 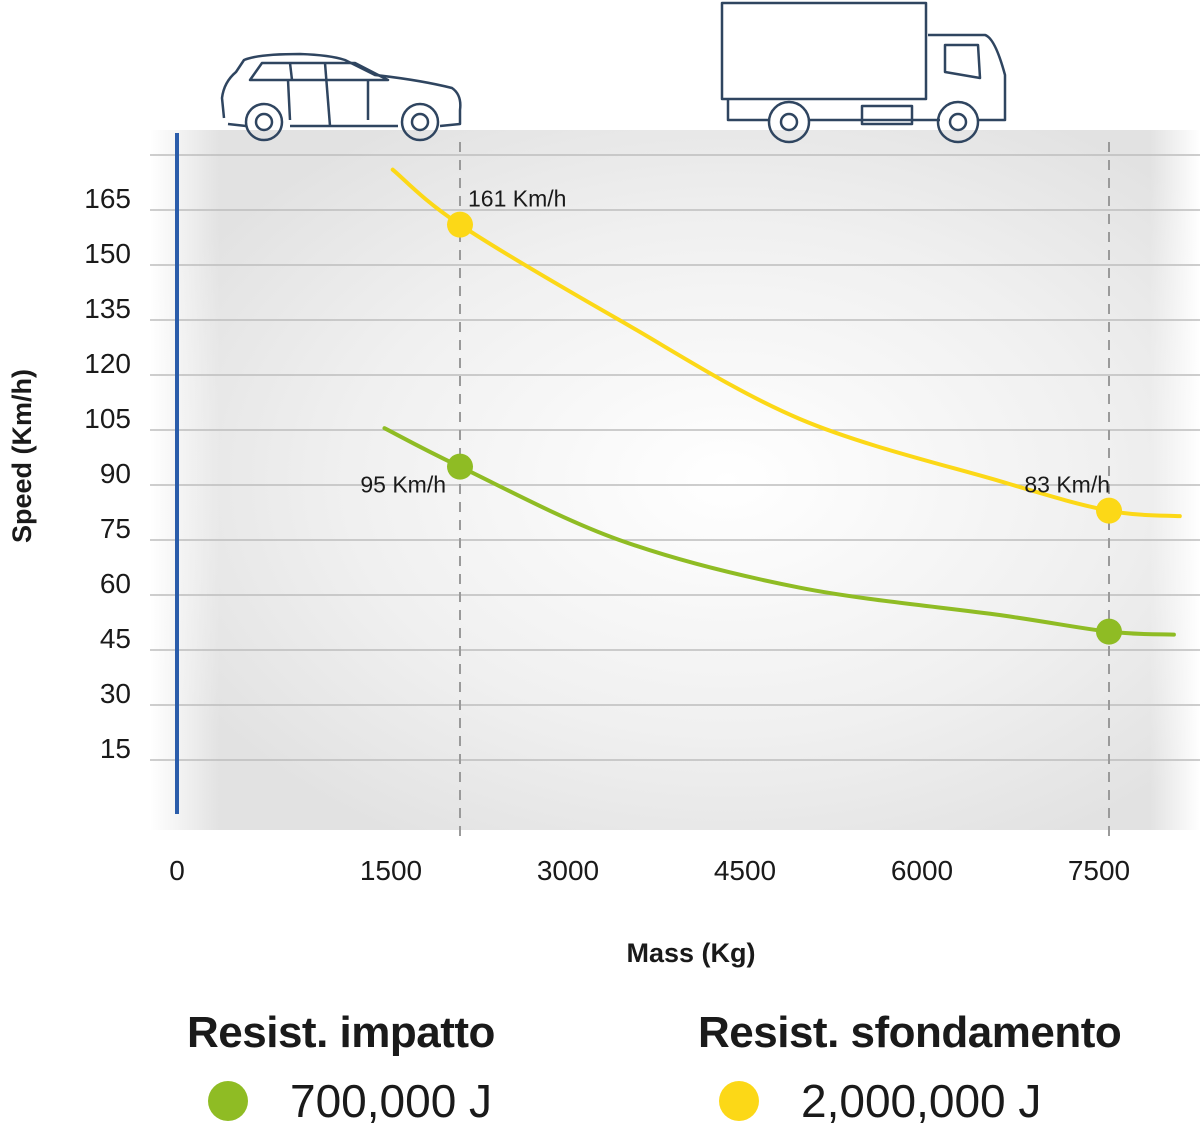 I want to click on y-axis-label: Speed (Km/h), so click(x=22, y=456).